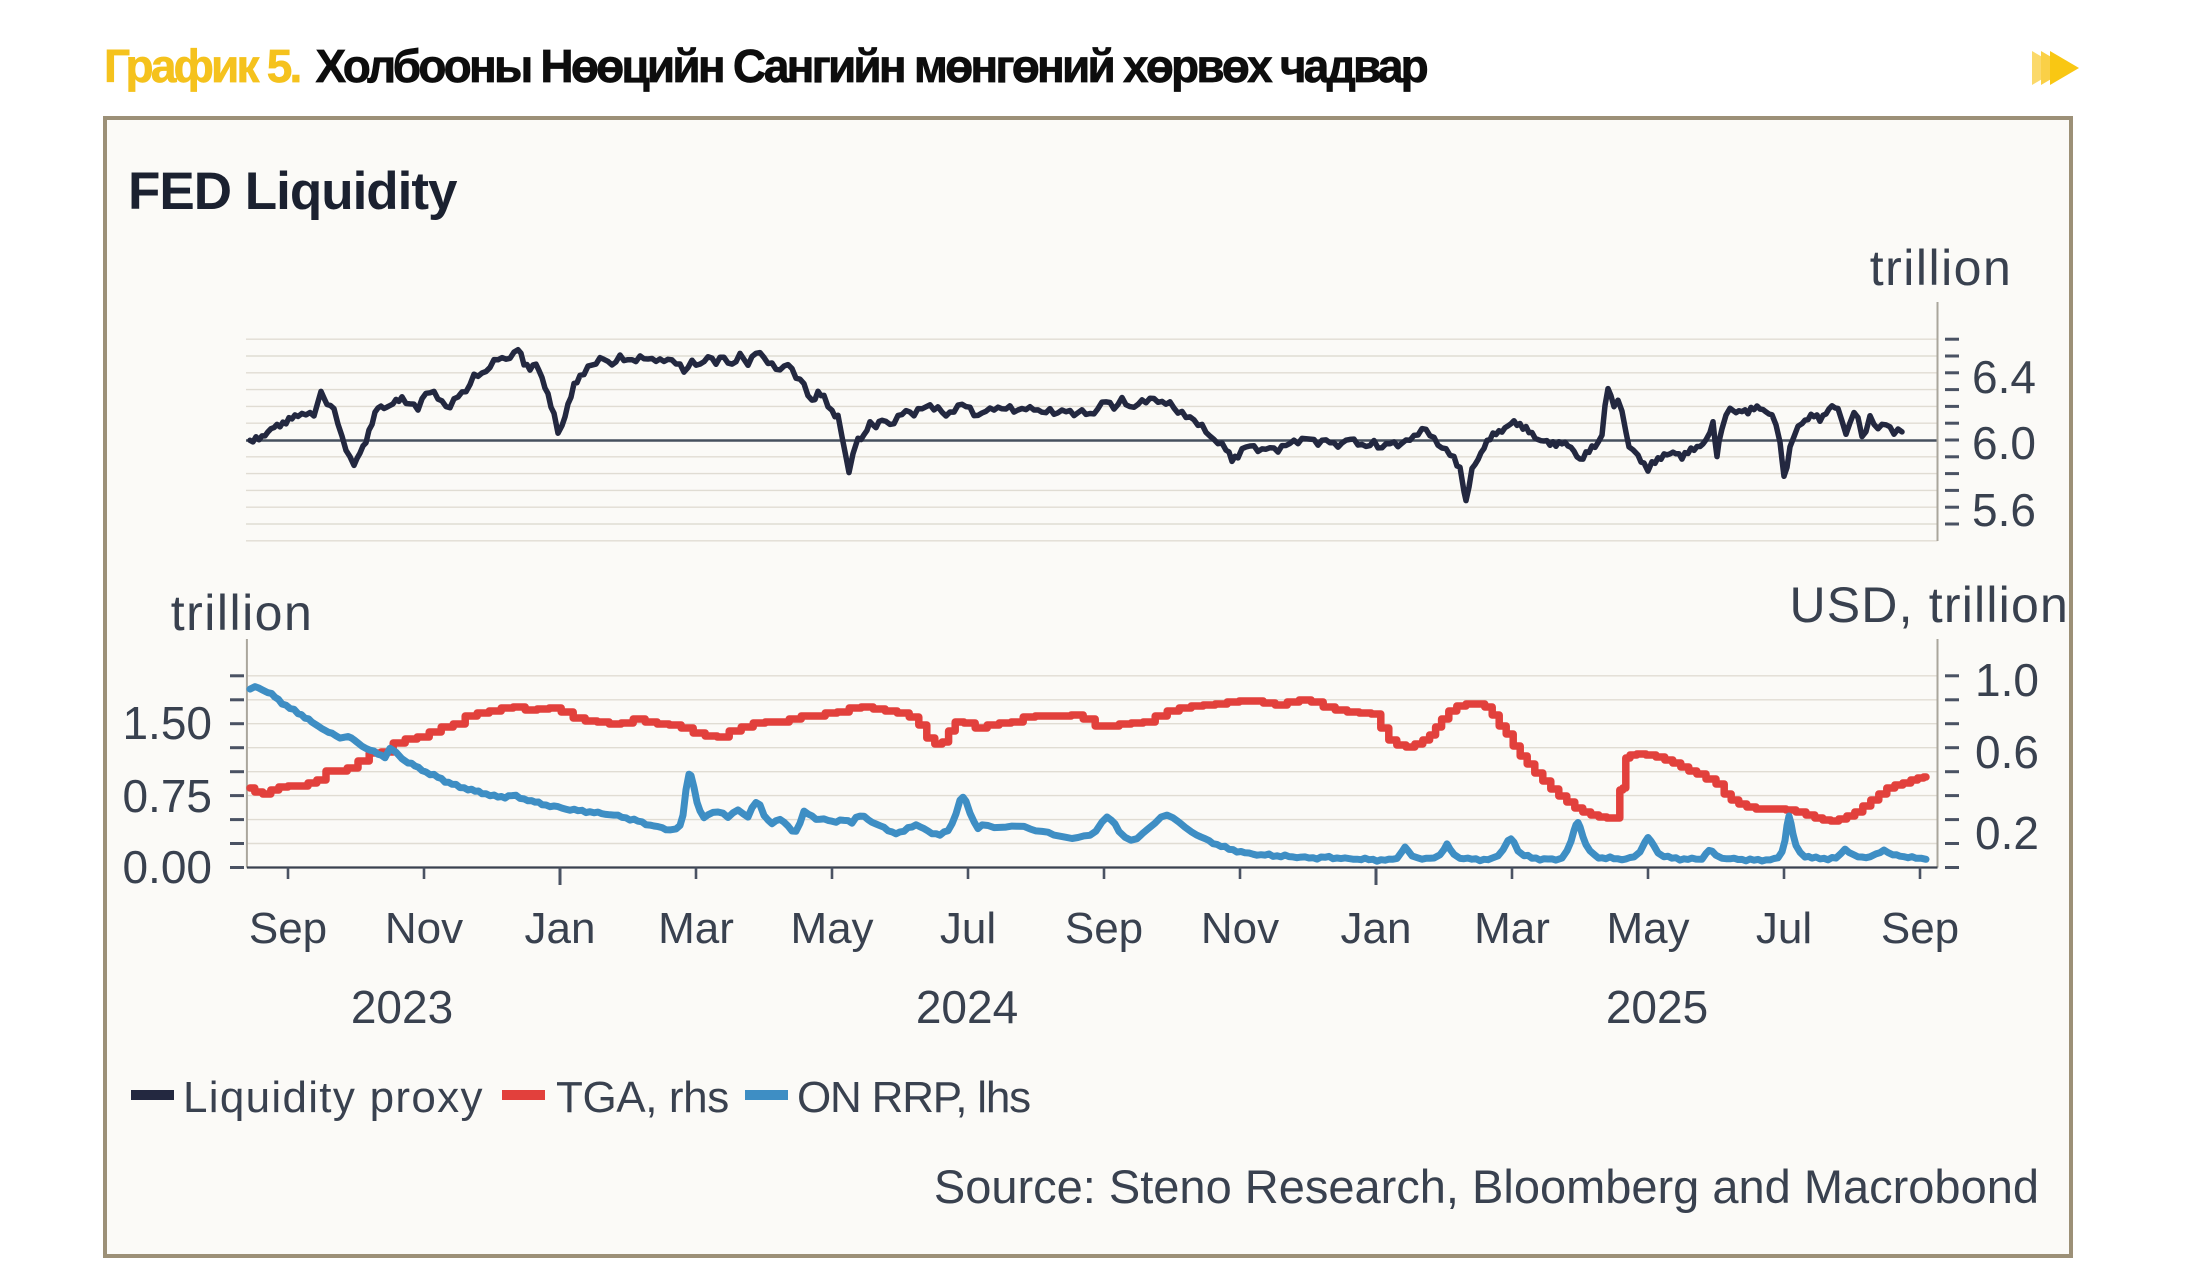 The image size is (2202, 1288). Describe the element at coordinates (167, 867) in the screenshot. I see `svg-text: 0.00` at that location.